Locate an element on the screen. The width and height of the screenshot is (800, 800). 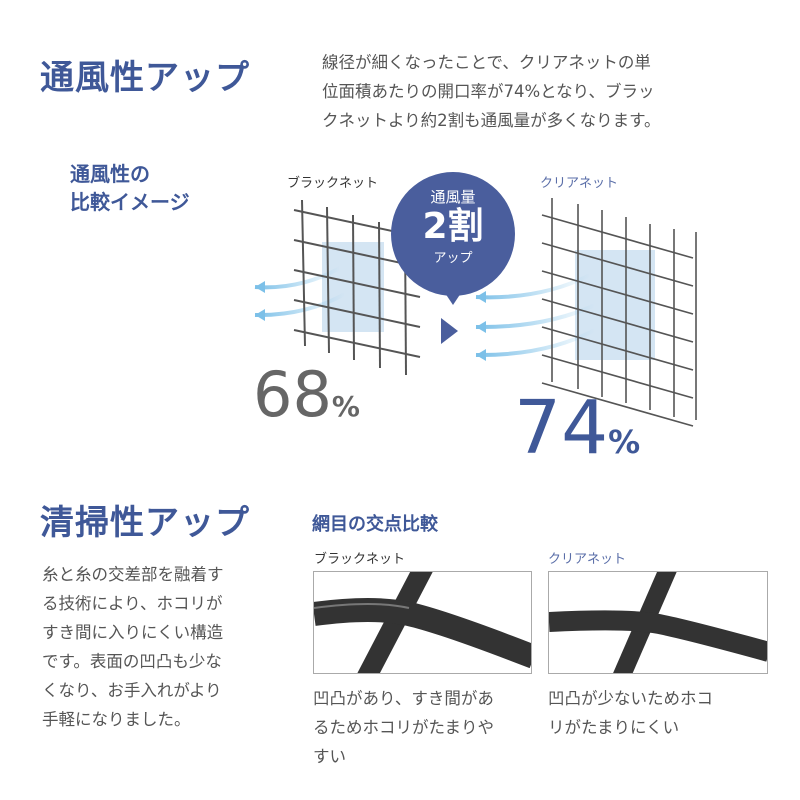
text-line: くなり、お手入れがより is located at coordinates (132, 690).